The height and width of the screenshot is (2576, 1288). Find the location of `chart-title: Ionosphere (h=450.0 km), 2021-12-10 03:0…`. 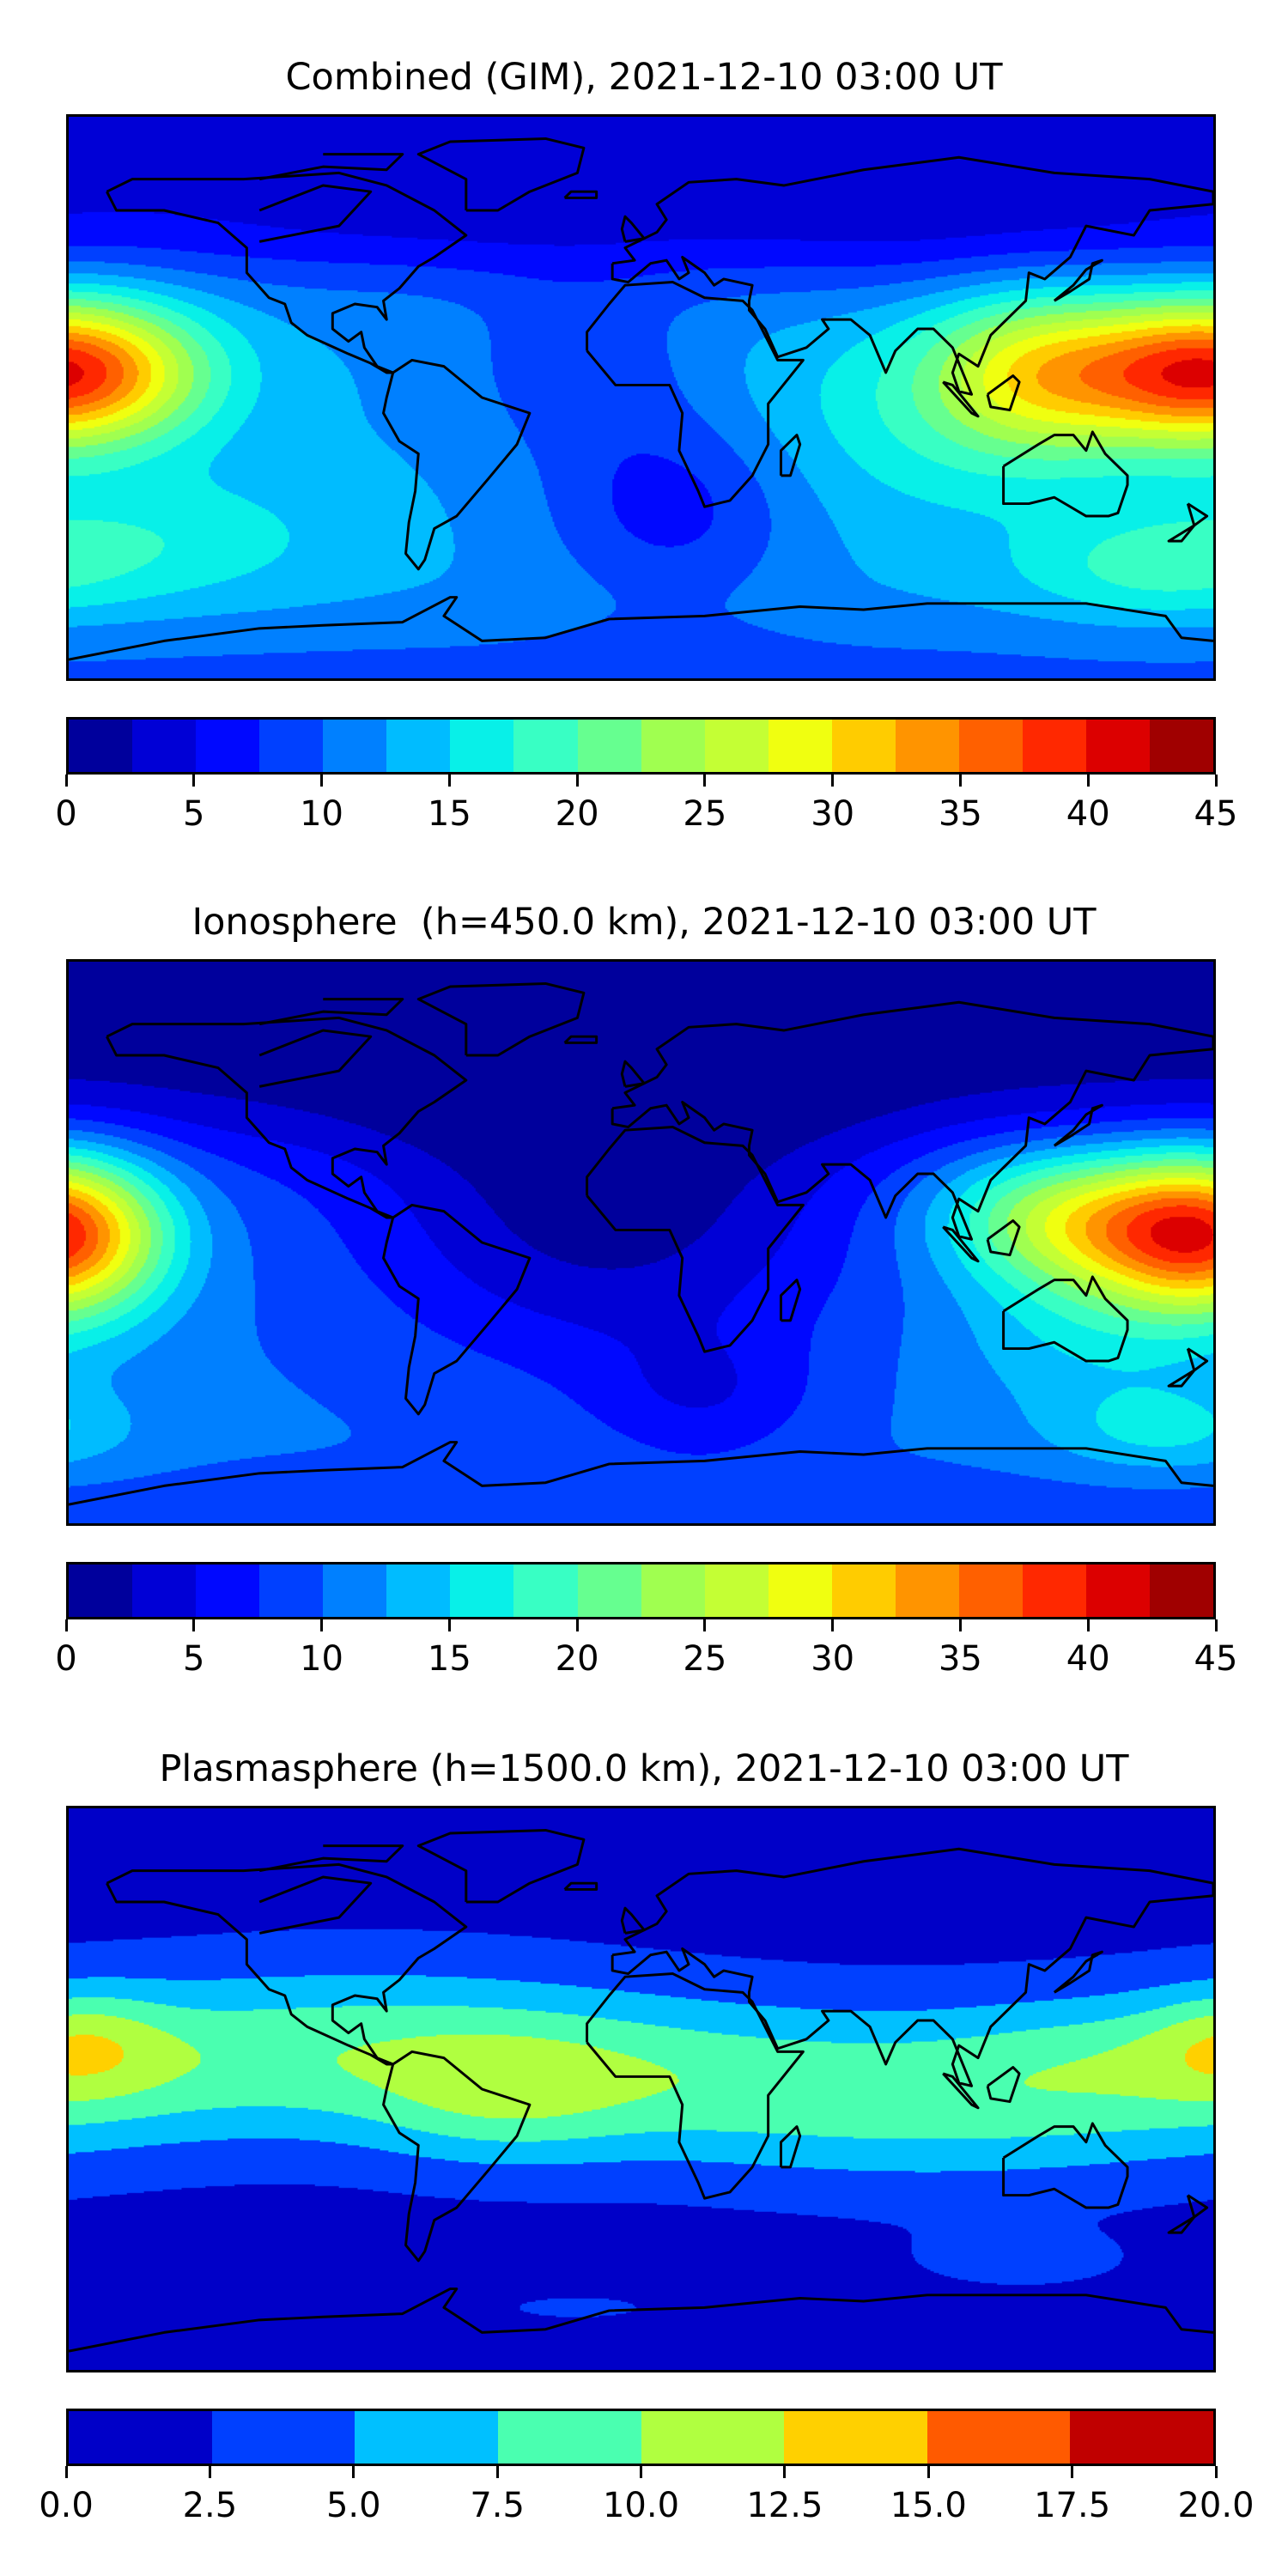

chart-title: Ionosphere (h=450.0 km), 2021-12-10 03:0… is located at coordinates (644, 922).